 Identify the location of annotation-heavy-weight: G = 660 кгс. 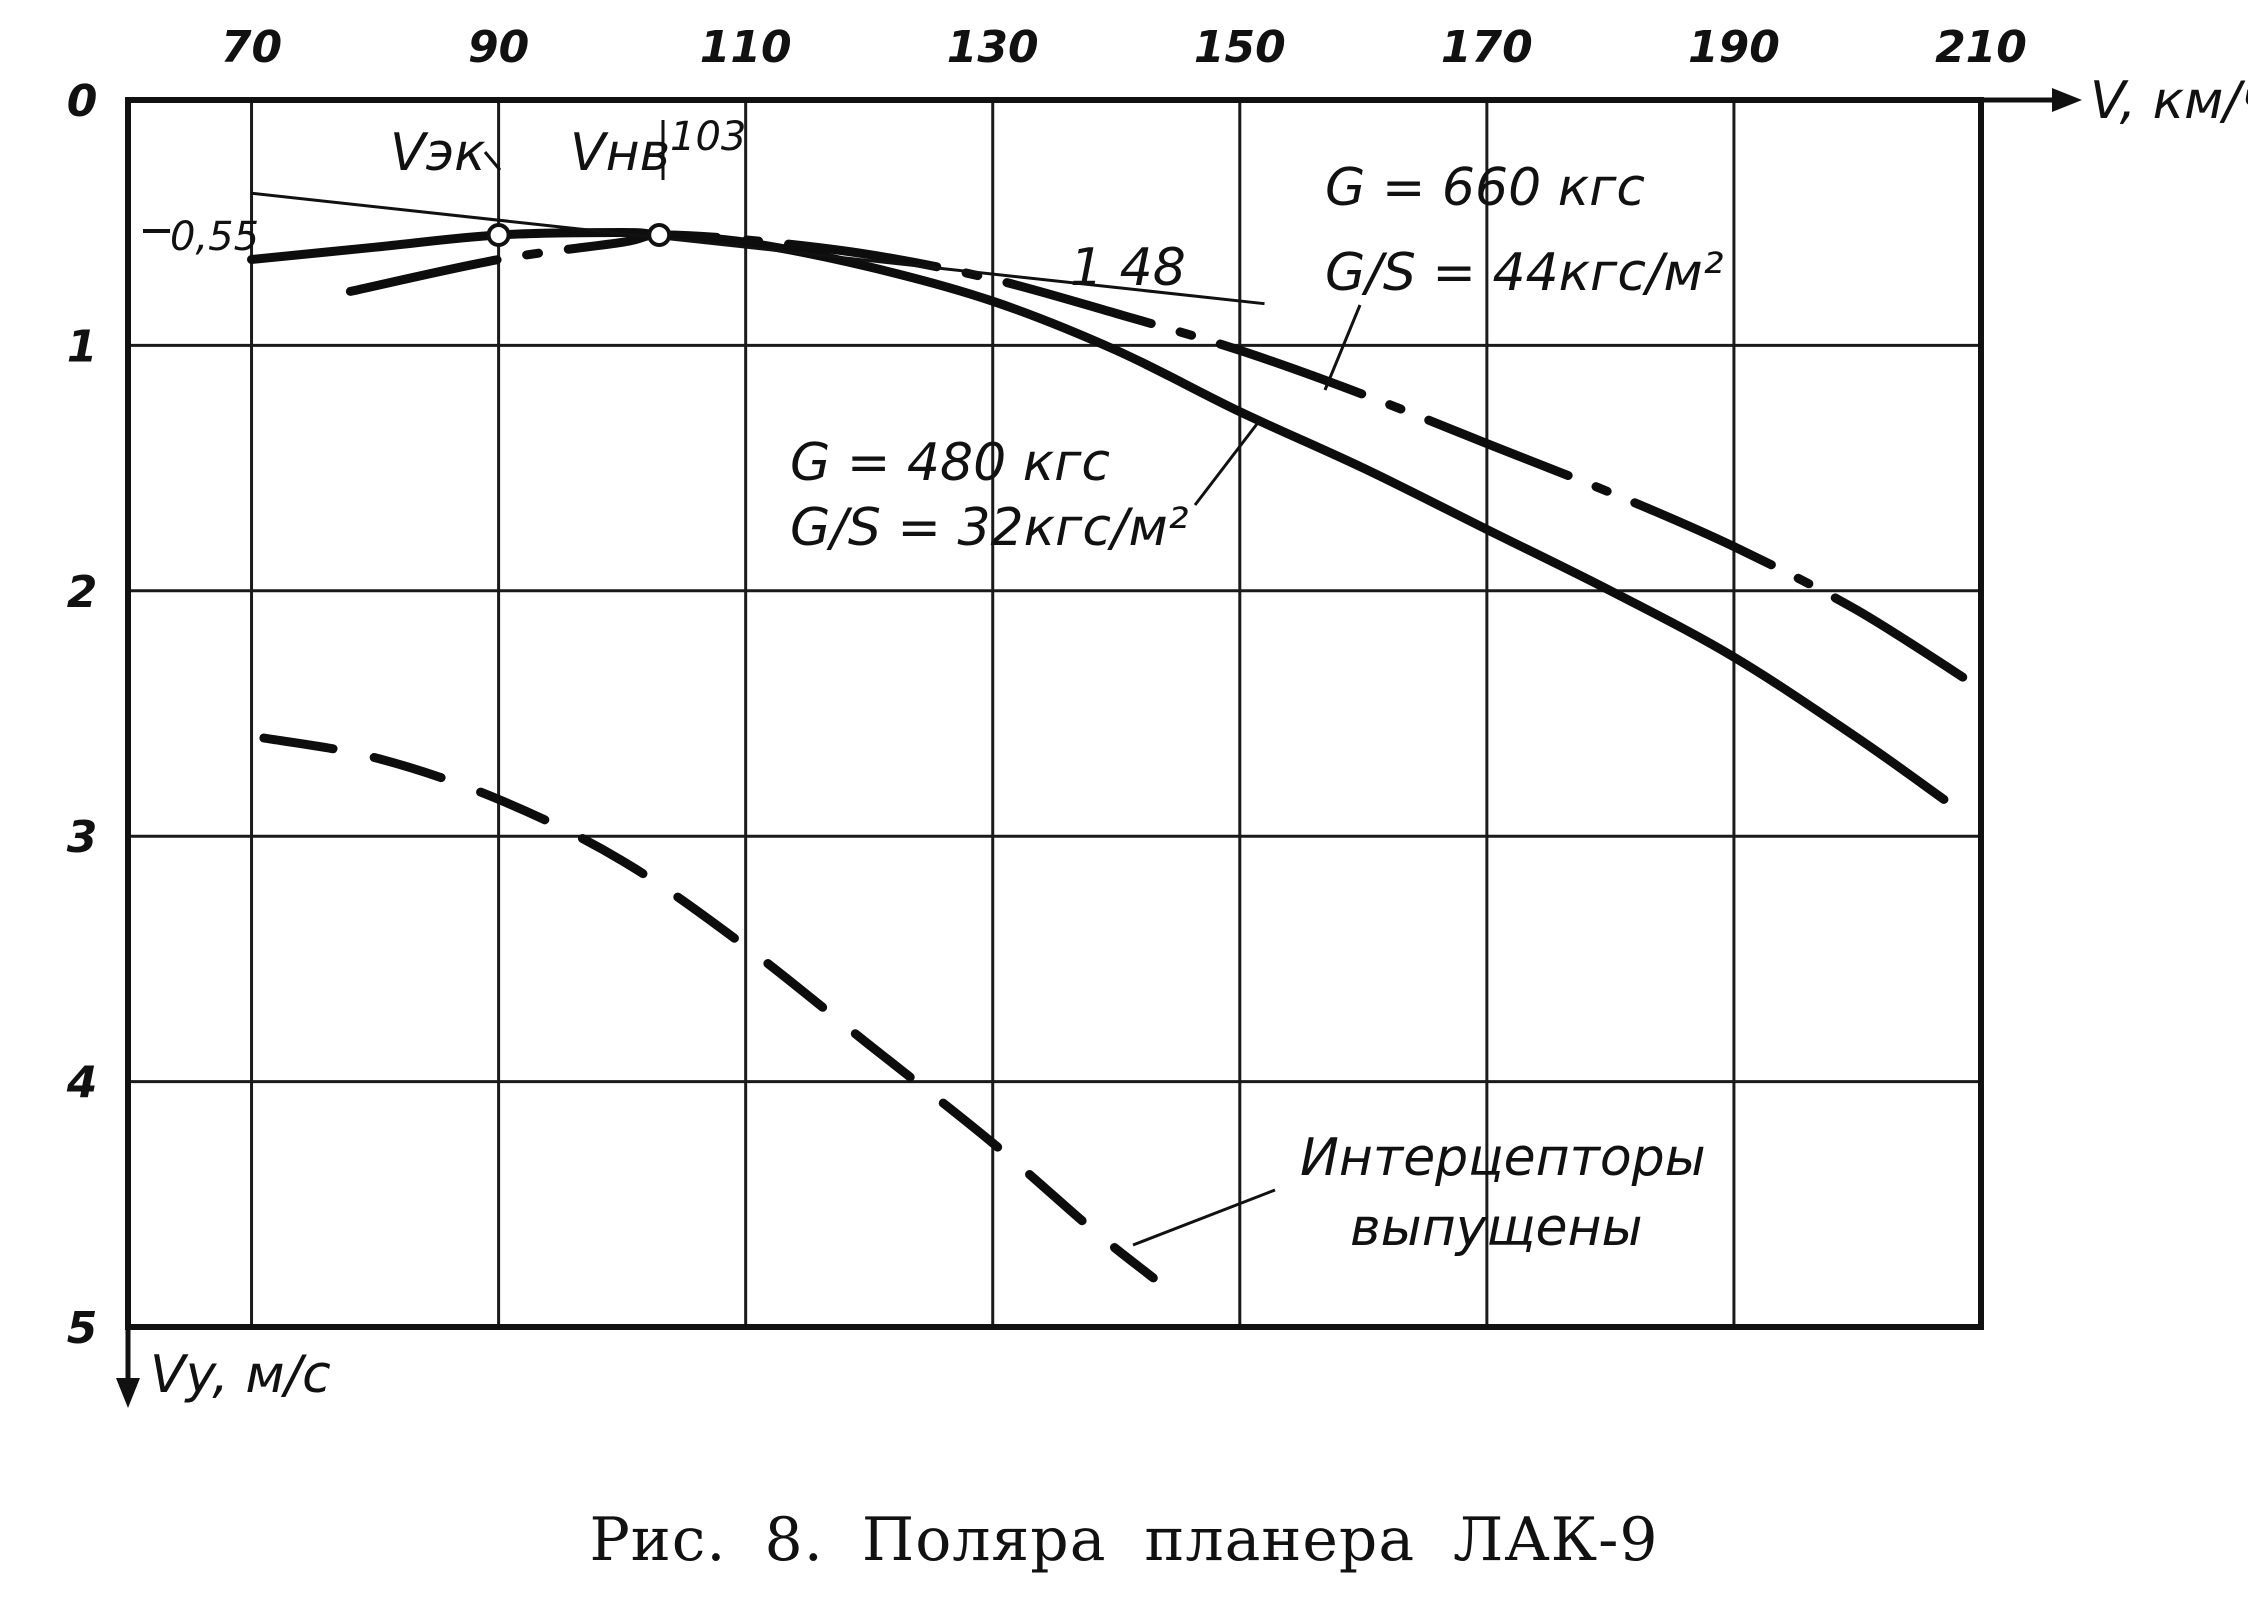
(1485, 188).